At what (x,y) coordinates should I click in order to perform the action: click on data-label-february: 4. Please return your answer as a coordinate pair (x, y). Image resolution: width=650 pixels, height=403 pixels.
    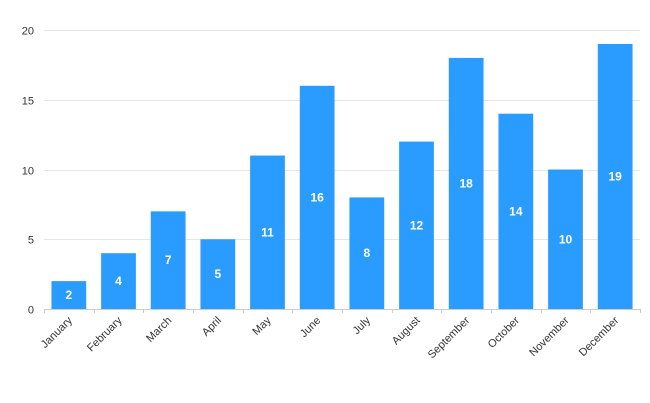
    Looking at the image, I should click on (118, 281).